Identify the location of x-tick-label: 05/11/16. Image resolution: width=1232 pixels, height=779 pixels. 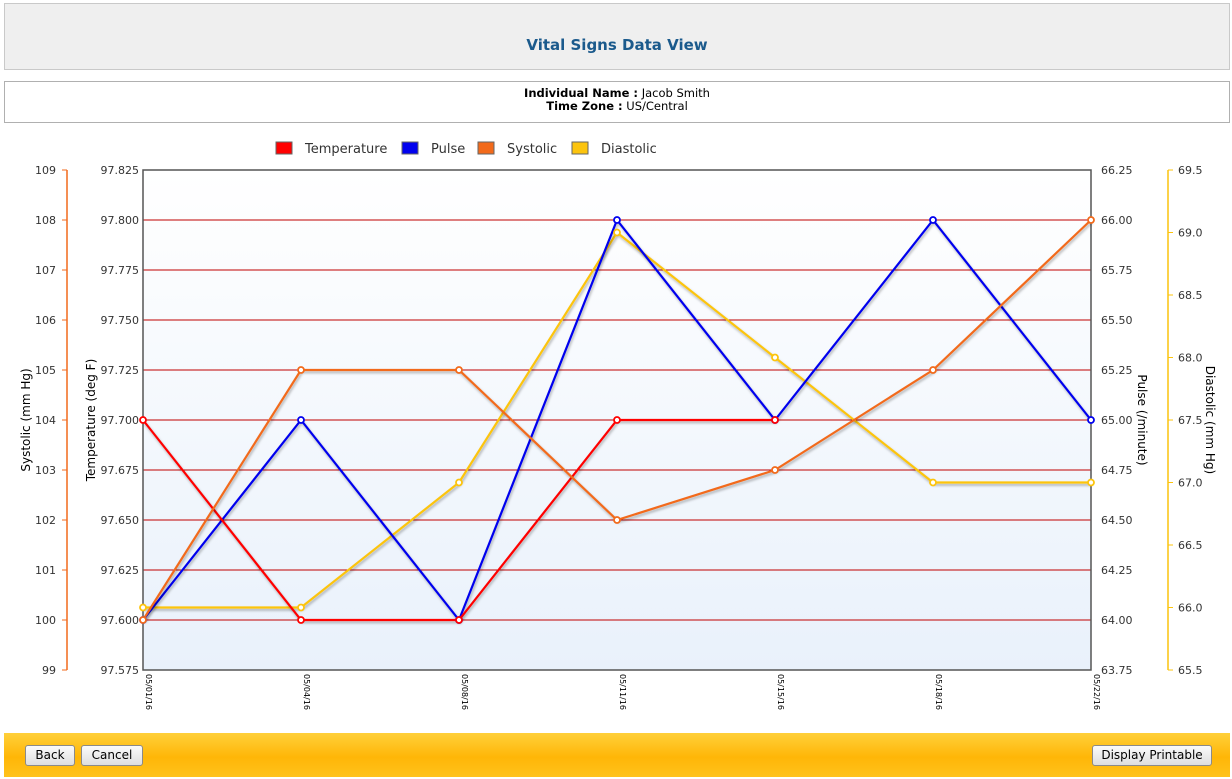
(622, 692).